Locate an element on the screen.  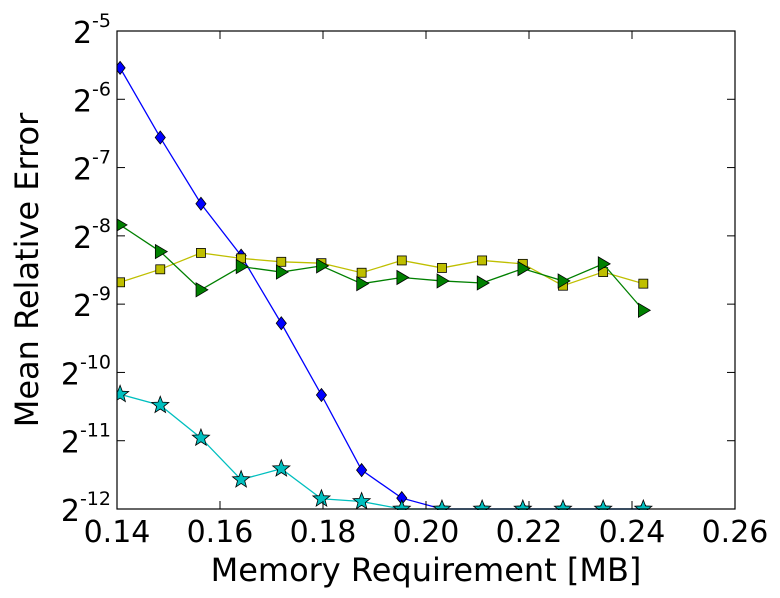
y-tick-label: 2-7 is located at coordinates (92, 167).